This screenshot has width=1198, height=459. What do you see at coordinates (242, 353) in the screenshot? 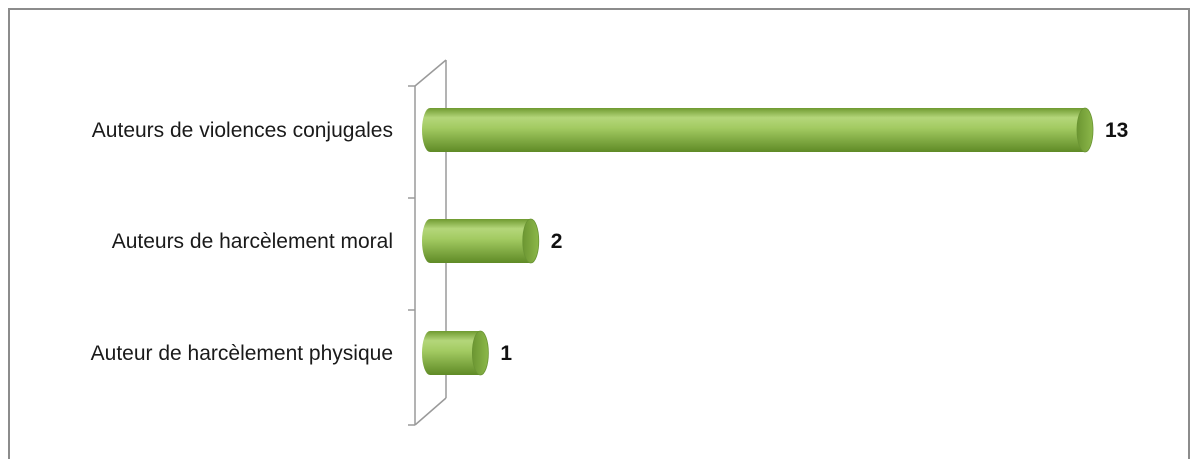
I see `category-label: Auteur de harcèlement physique` at bounding box center [242, 353].